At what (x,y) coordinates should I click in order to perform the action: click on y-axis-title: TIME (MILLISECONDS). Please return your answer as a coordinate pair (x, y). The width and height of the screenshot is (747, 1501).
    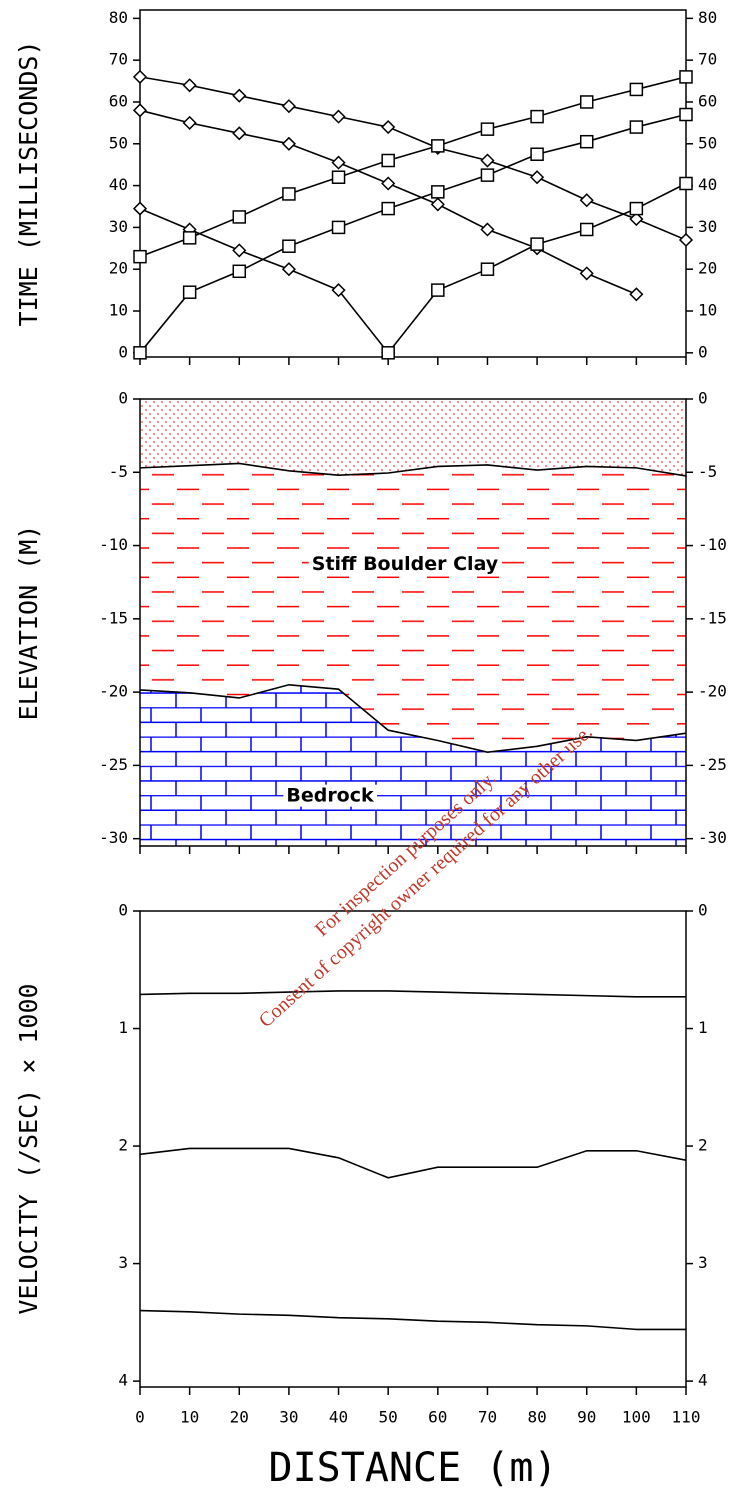
    Looking at the image, I should click on (28, 184).